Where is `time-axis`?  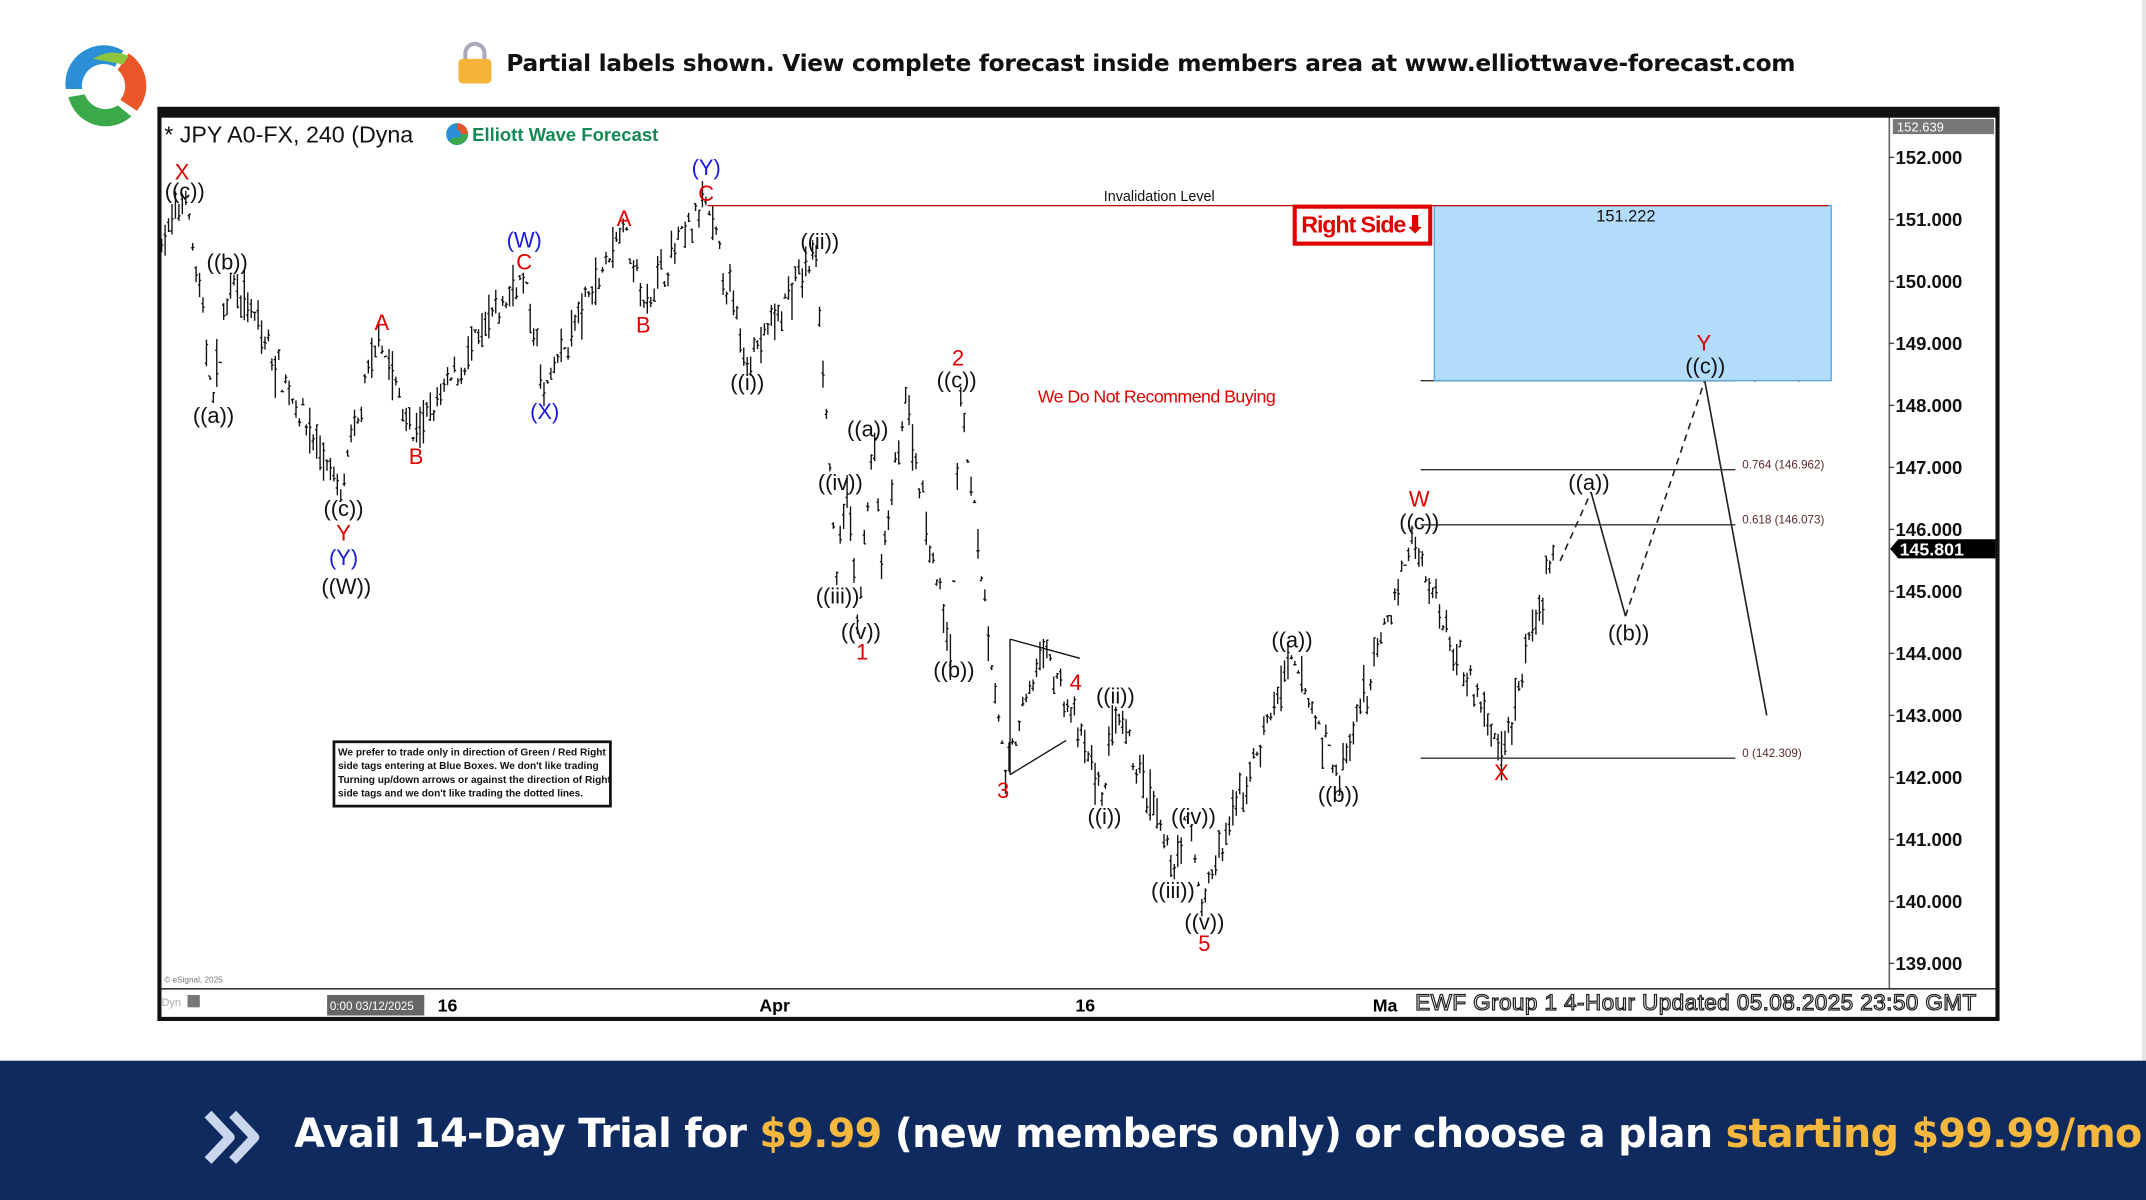
time-axis is located at coordinates (1078, 1003).